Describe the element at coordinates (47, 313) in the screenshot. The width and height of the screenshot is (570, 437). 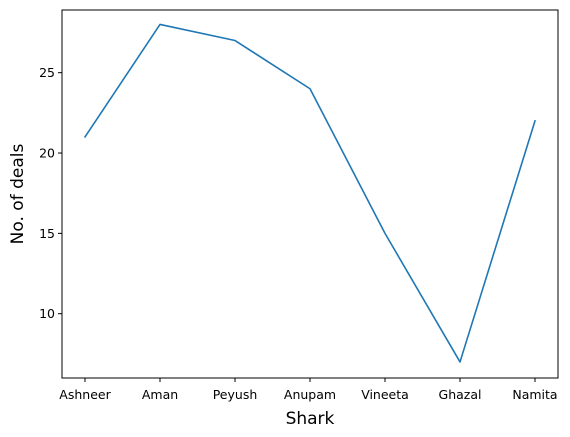
I see `y-tick-label: 10` at that location.